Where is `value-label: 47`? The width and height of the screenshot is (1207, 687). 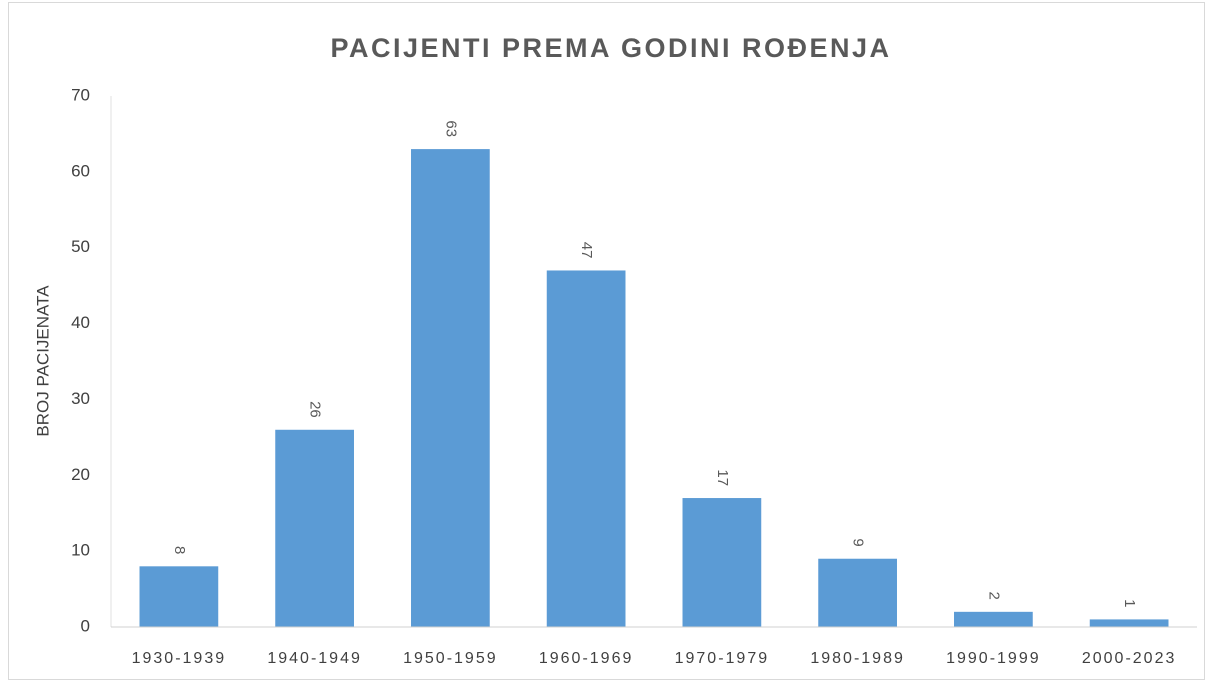
value-label: 47 is located at coordinates (586, 250).